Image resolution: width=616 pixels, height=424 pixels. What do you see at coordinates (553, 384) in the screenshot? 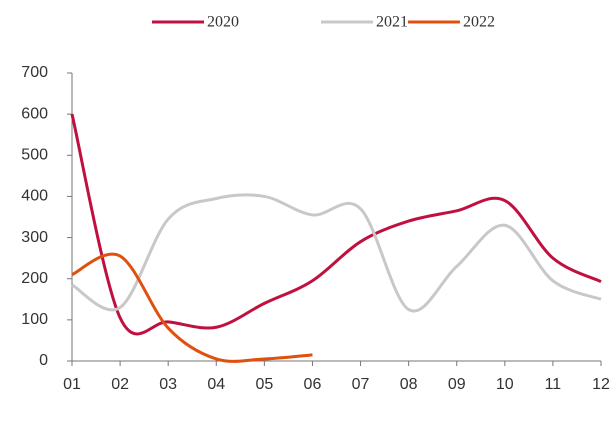
I see `x-tick-label: 11` at bounding box center [553, 384].